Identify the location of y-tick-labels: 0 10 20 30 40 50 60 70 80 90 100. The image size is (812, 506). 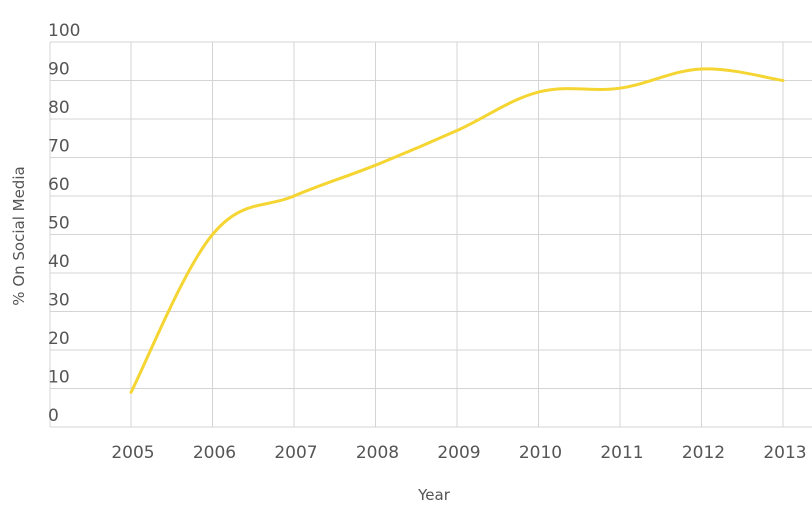
(64, 223).